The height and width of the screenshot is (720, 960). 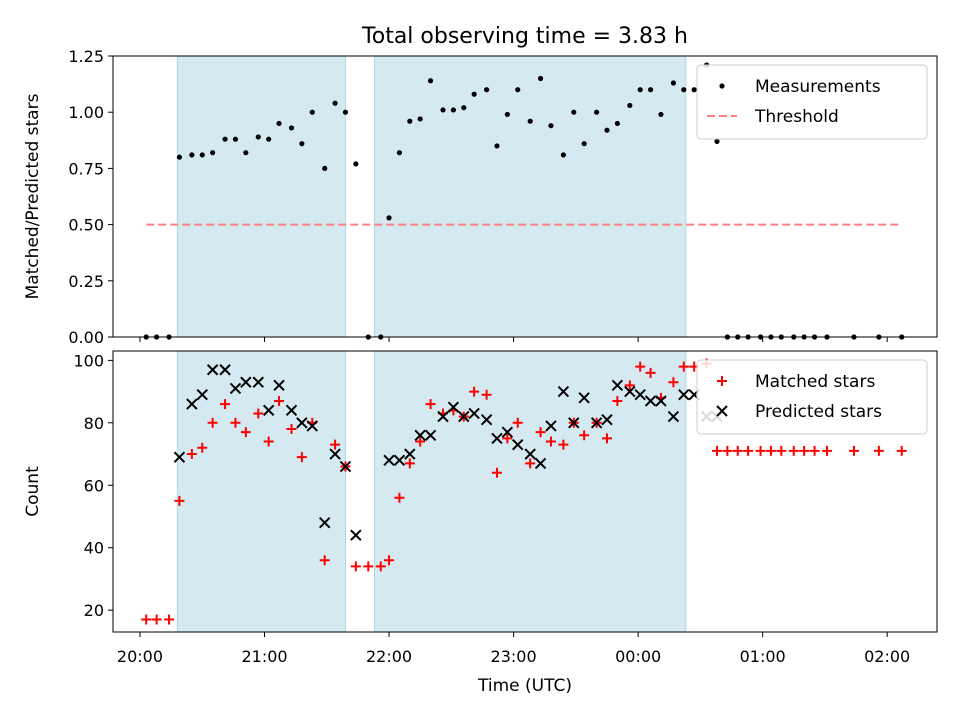 What do you see at coordinates (524, 36) in the screenshot?
I see `chart-title: Total observing time = 3.83 h` at bounding box center [524, 36].